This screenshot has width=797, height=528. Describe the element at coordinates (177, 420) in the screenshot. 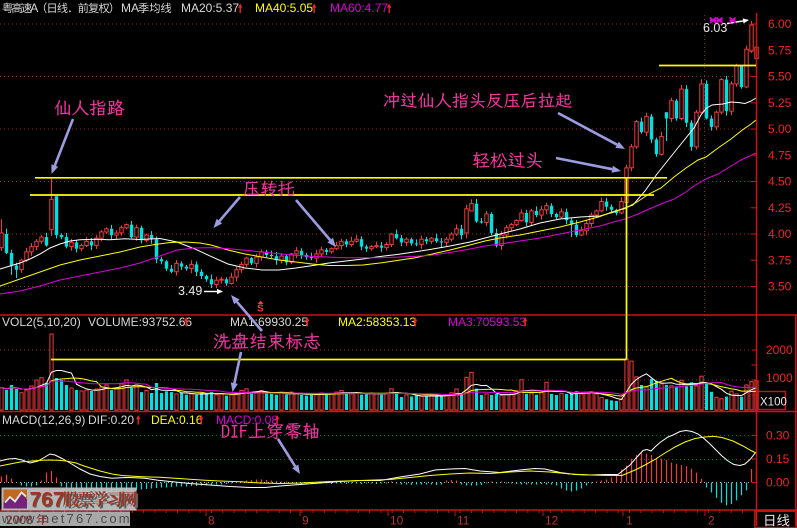

I see `svg-text: DEA:0.16` at that location.